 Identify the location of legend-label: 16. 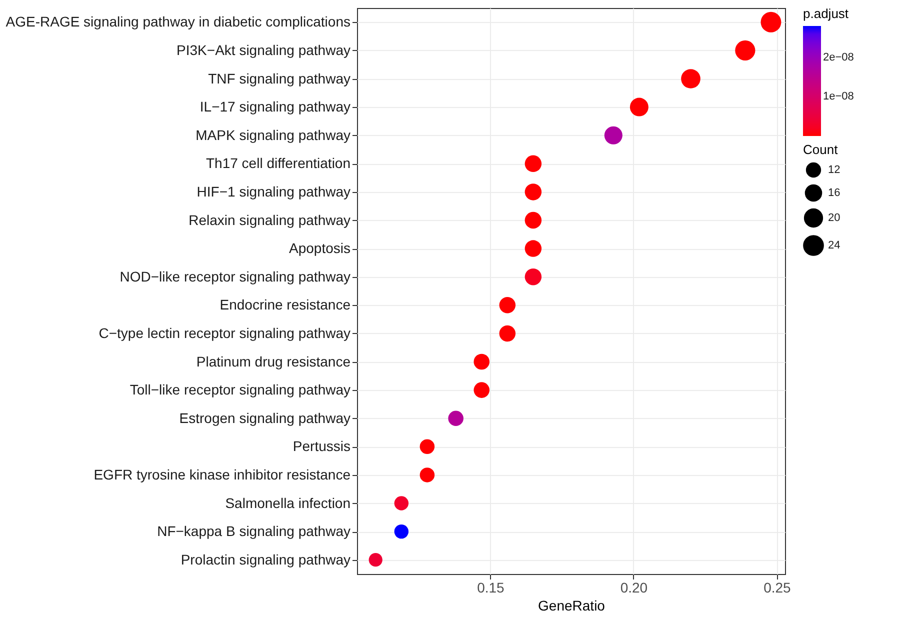
(834, 193).